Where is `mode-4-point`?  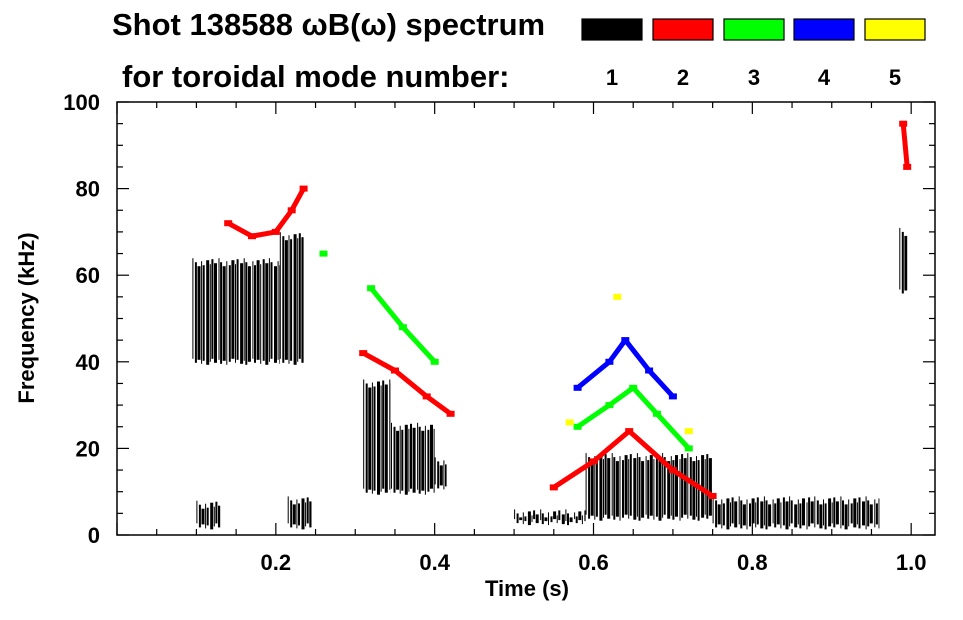
mode-4-point is located at coordinates (673, 396).